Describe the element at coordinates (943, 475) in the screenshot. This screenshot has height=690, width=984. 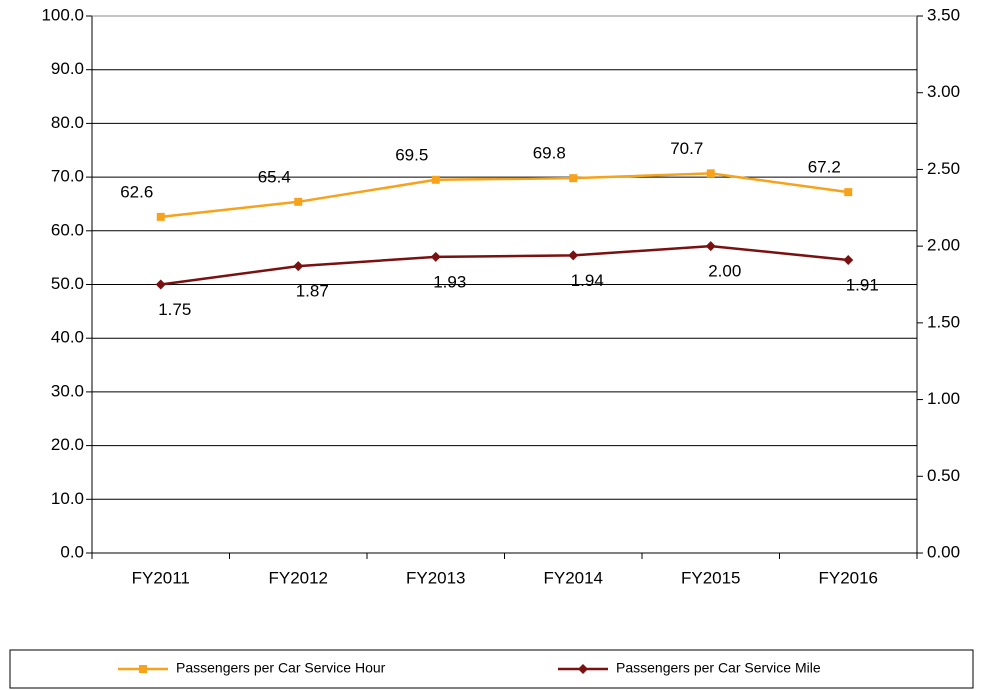
I see `y2-tick-label: 0.50` at that location.